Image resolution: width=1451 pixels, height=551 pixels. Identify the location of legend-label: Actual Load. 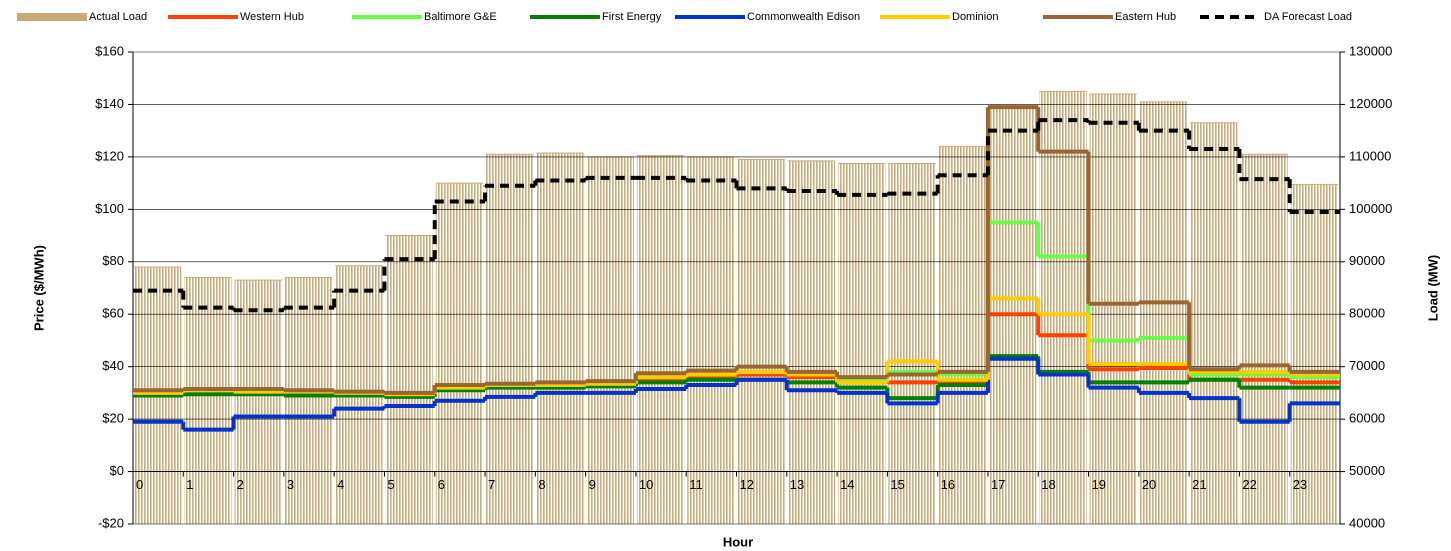
(118, 17).